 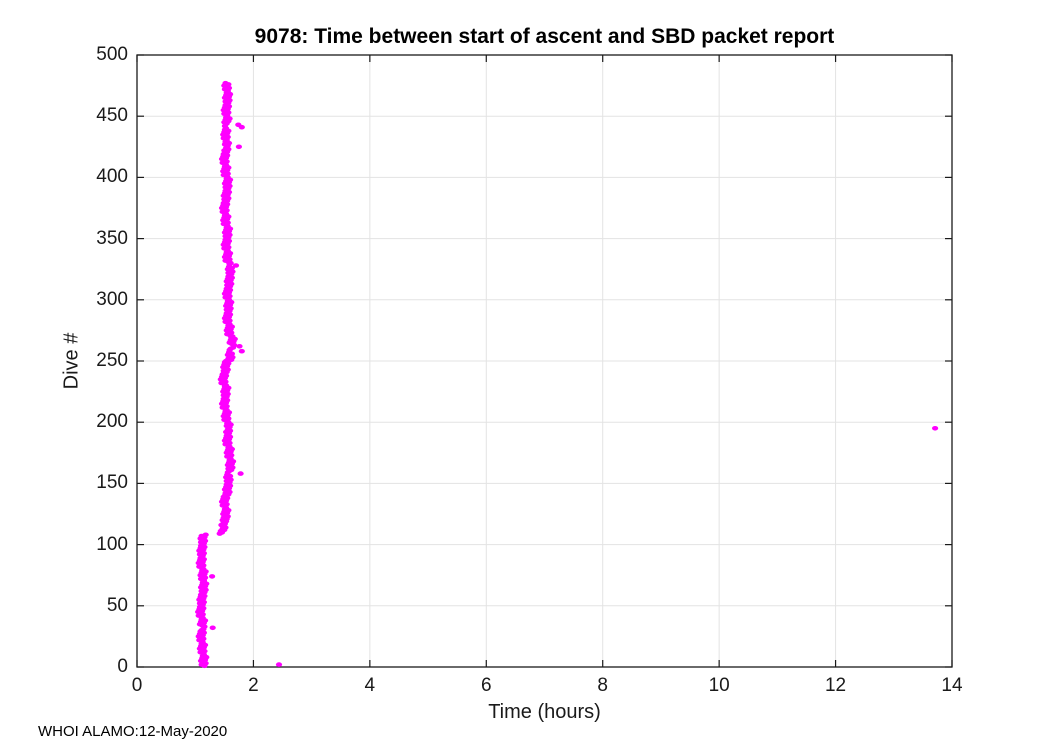 What do you see at coordinates (486, 685) in the screenshot?
I see `x-tick-label: 6` at bounding box center [486, 685].